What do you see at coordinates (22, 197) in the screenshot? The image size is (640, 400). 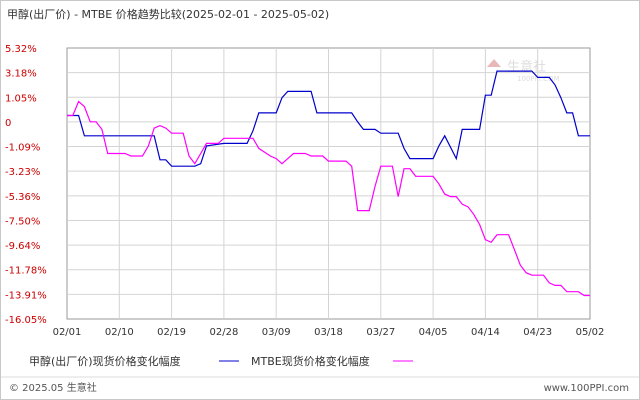 I see `y-tick-label: -5.36%` at bounding box center [22, 197].